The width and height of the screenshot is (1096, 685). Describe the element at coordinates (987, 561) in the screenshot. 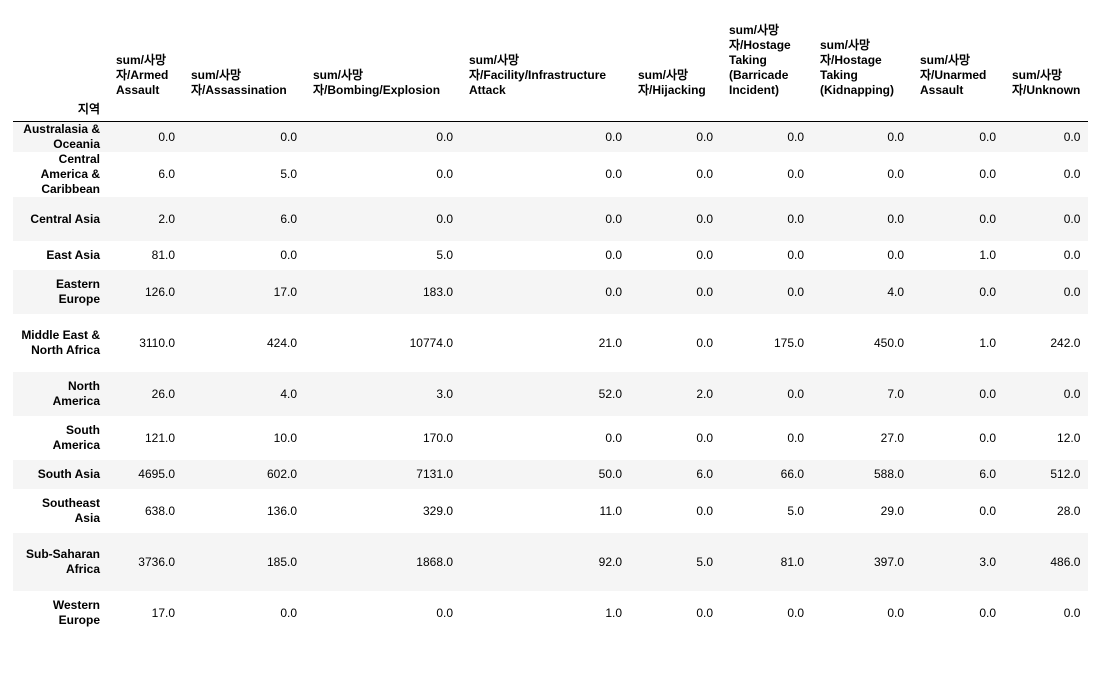

I see `table-cell: 3.0` at that location.